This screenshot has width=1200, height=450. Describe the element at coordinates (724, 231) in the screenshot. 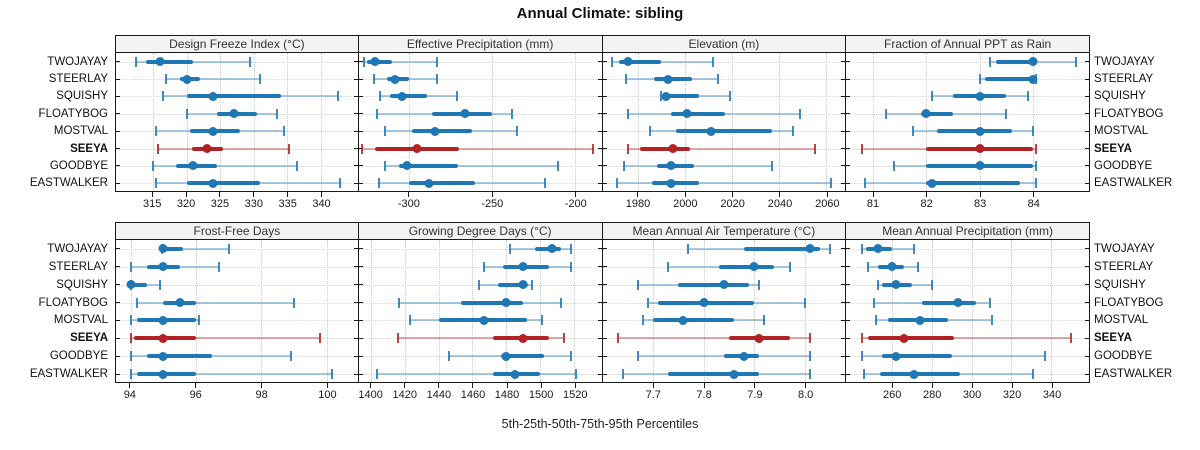

I see `panel-header: Mean Annual Air Temperature (°C)` at that location.